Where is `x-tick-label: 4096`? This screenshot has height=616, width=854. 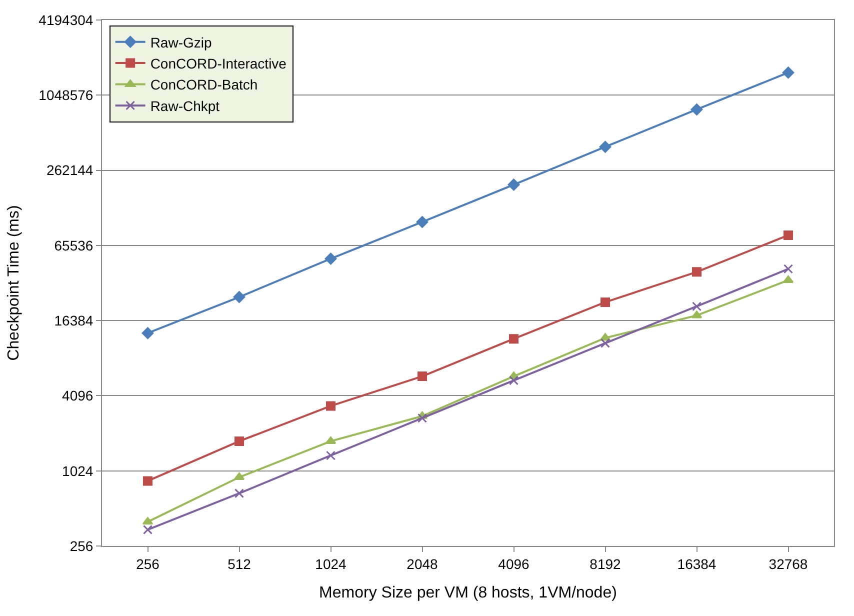
x-tick-label: 4096 is located at coordinates (514, 564).